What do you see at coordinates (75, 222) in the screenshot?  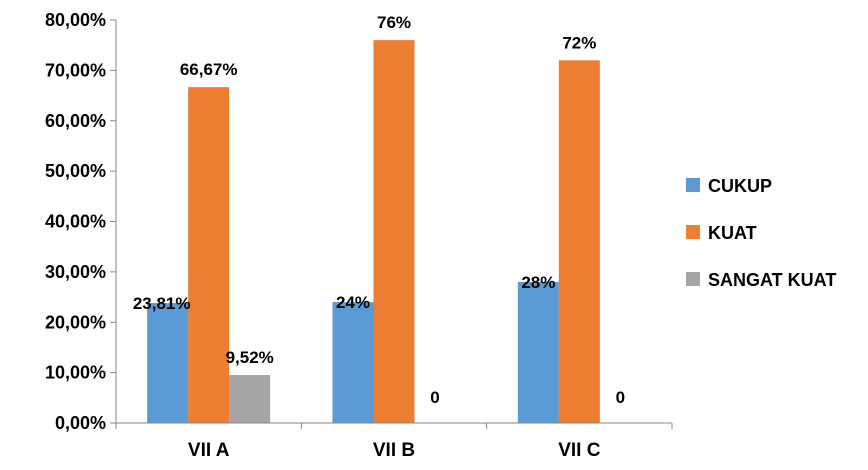 I see `y-tick-label: 40,00%` at bounding box center [75, 222].